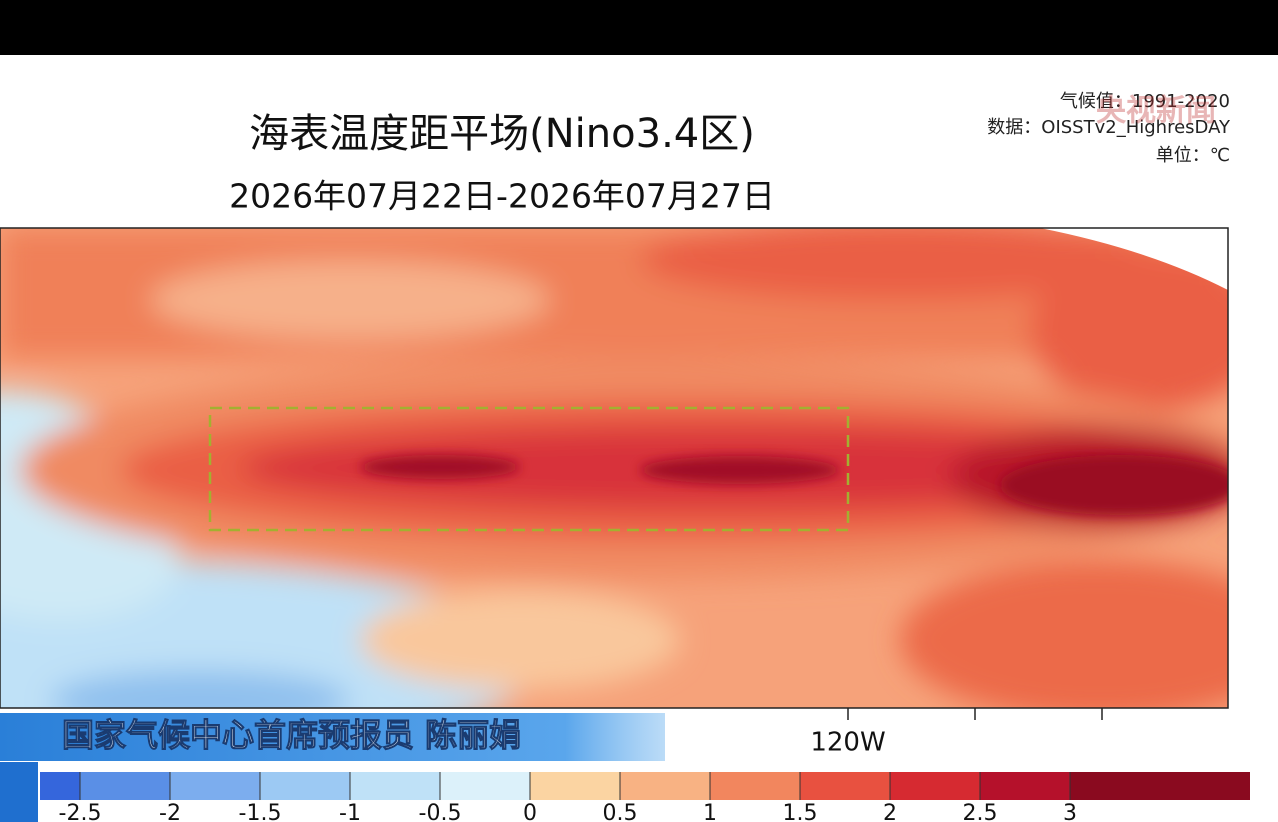 This screenshot has height=822, width=1278. Describe the element at coordinates (980, 811) in the screenshot. I see `colorbar-label: 2.5` at that location.